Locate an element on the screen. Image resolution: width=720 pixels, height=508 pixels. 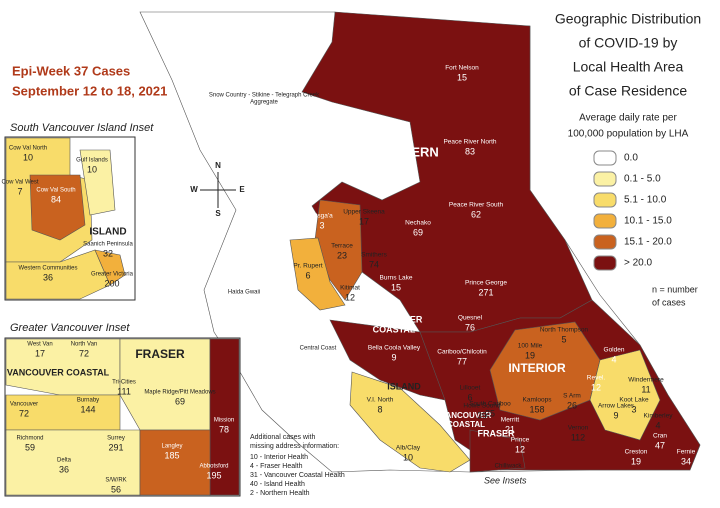
region-name: Maple Ridge/Pitt Meadows is located at coordinates (179, 393).